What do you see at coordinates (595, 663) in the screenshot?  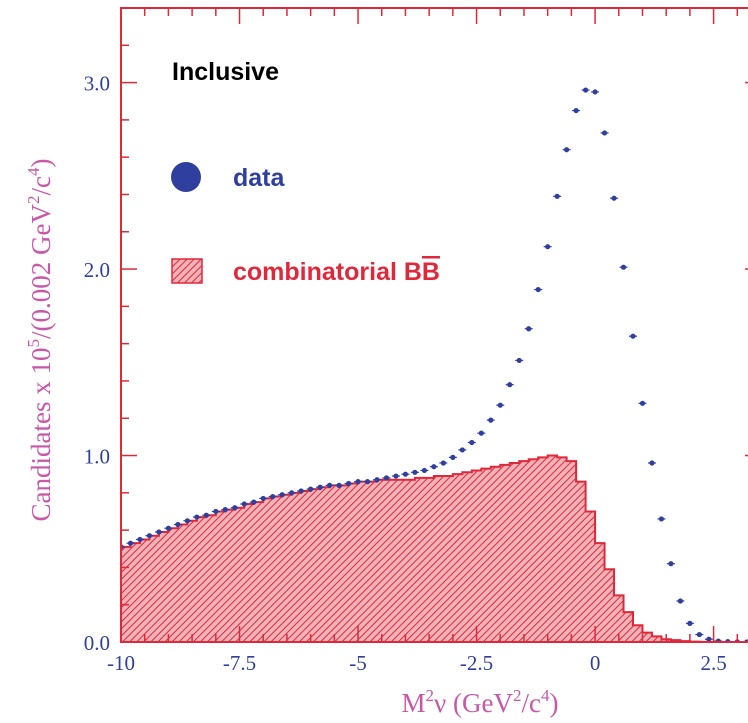 I see `x-tick-label: 0` at bounding box center [595, 663].